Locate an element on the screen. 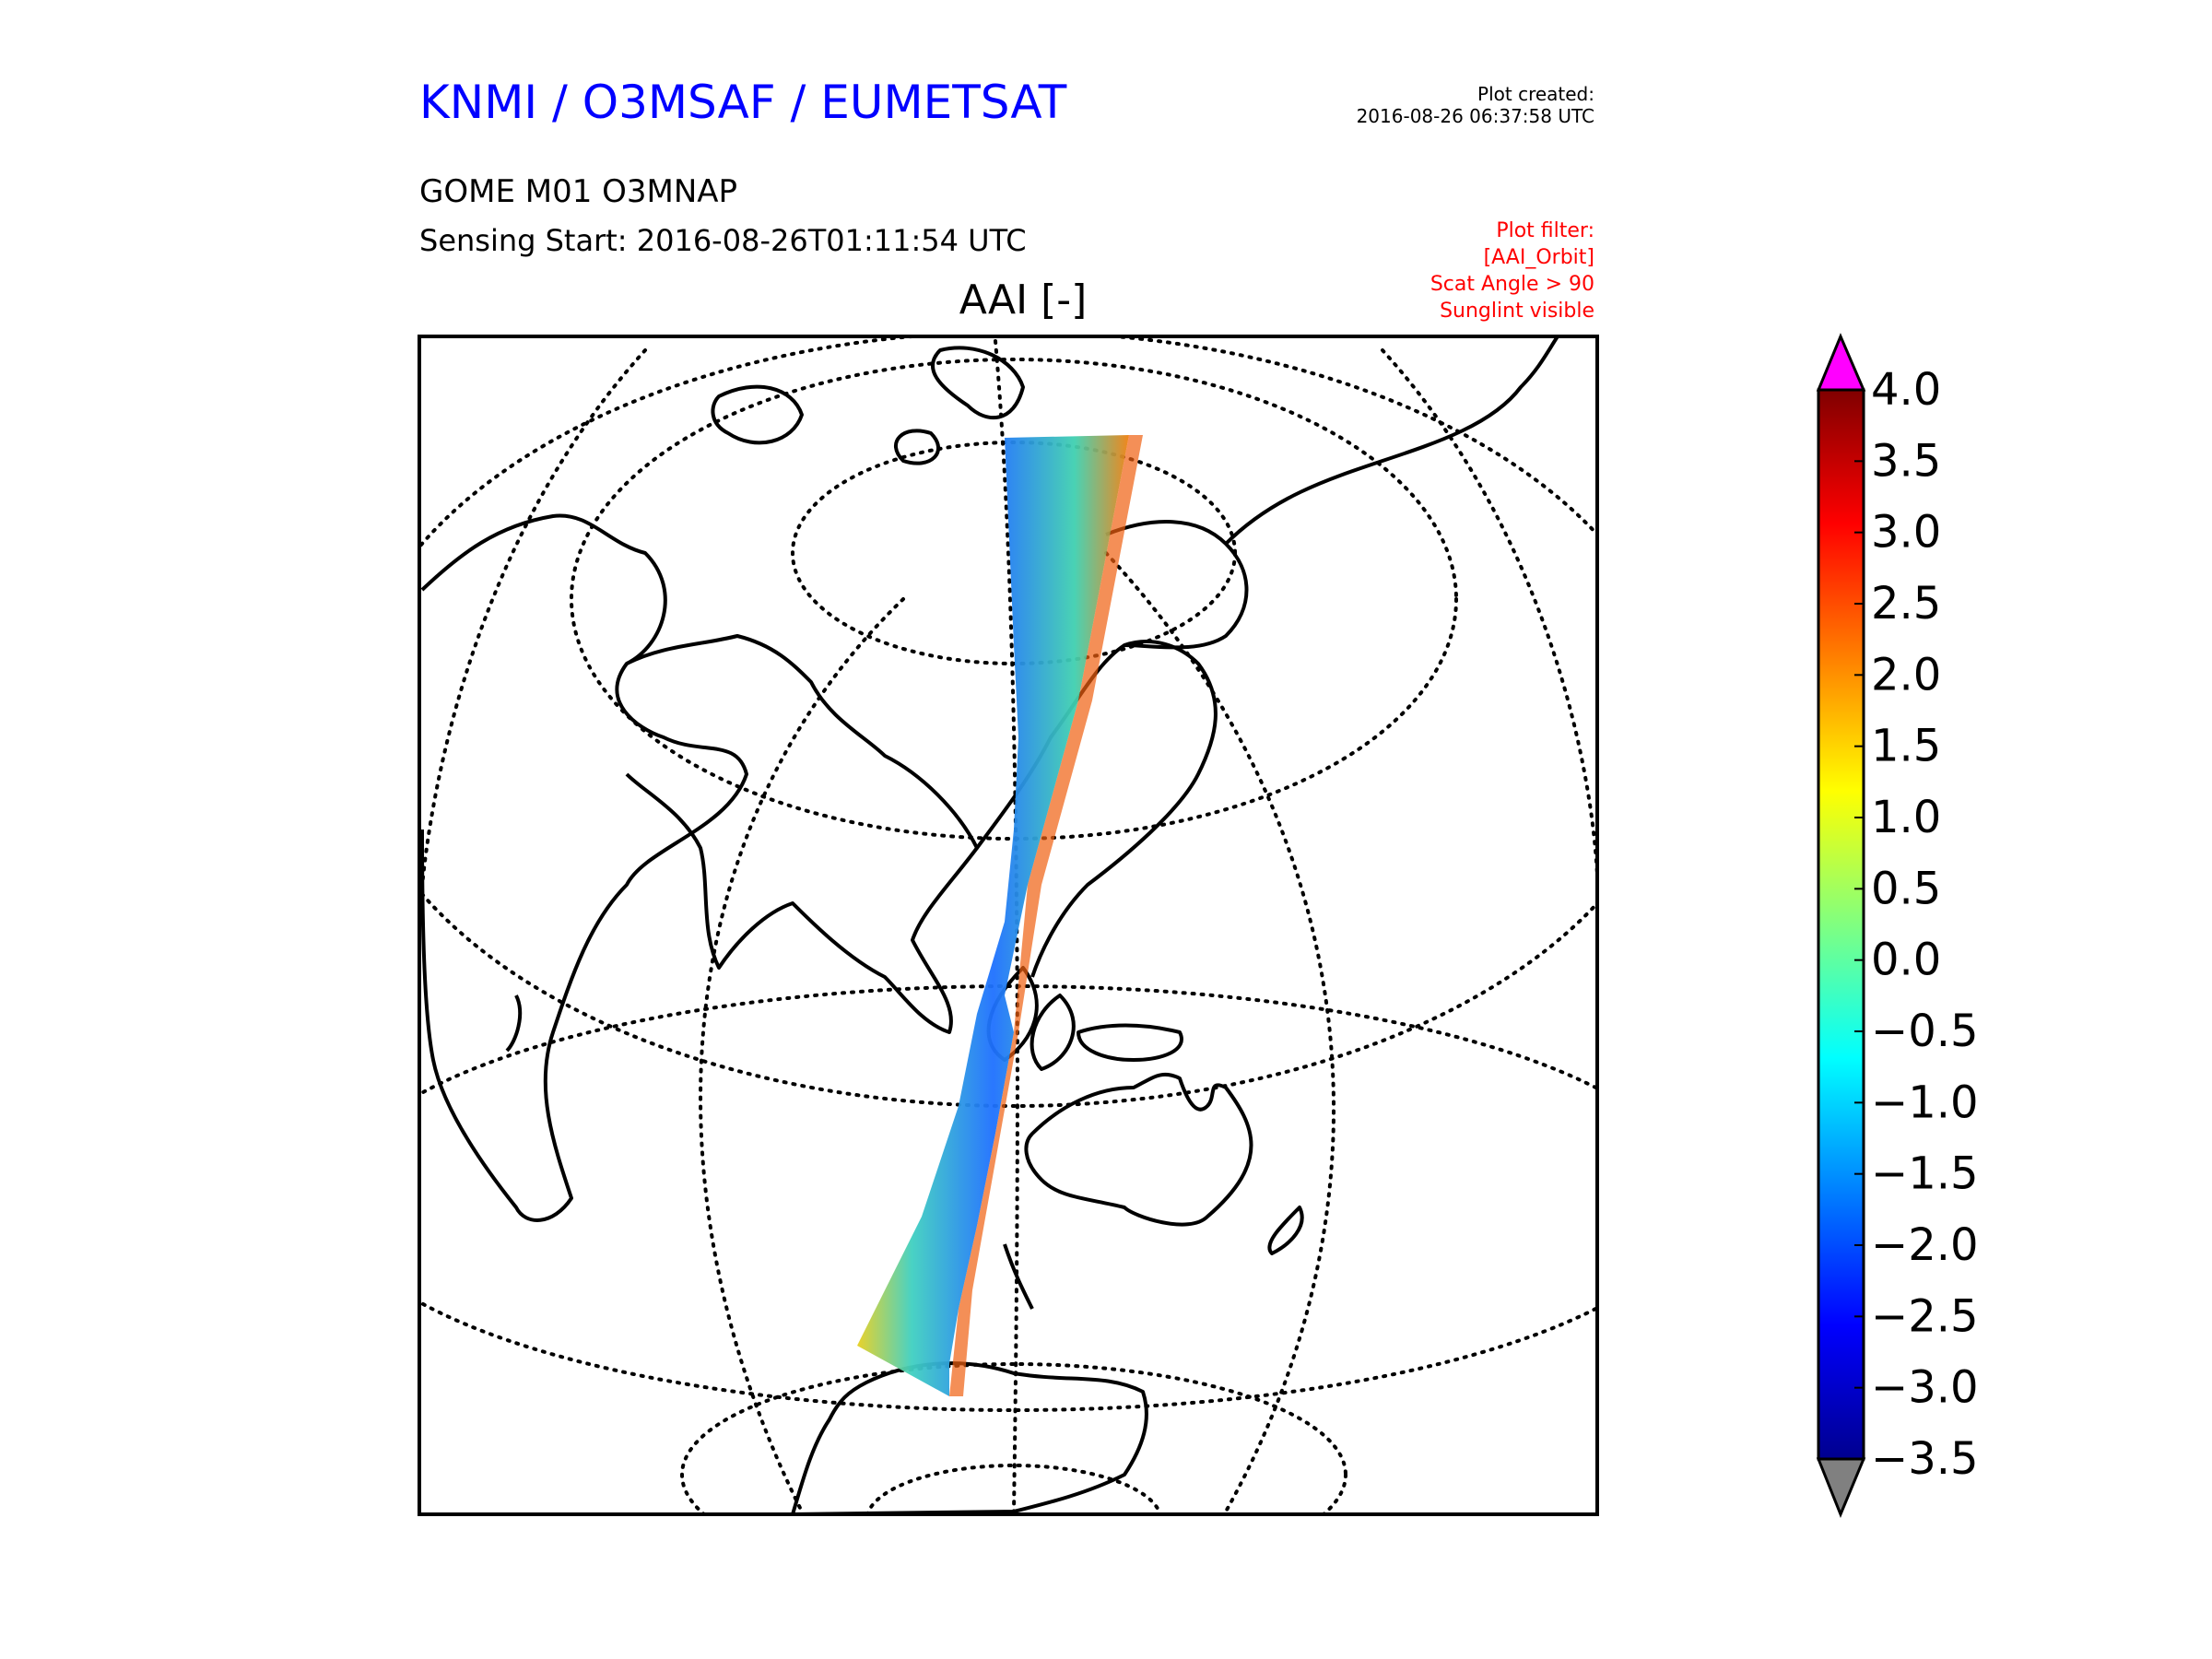 This screenshot has width=2212, height=1659. colorbar-tick-label: 1.0 is located at coordinates (1906, 817).